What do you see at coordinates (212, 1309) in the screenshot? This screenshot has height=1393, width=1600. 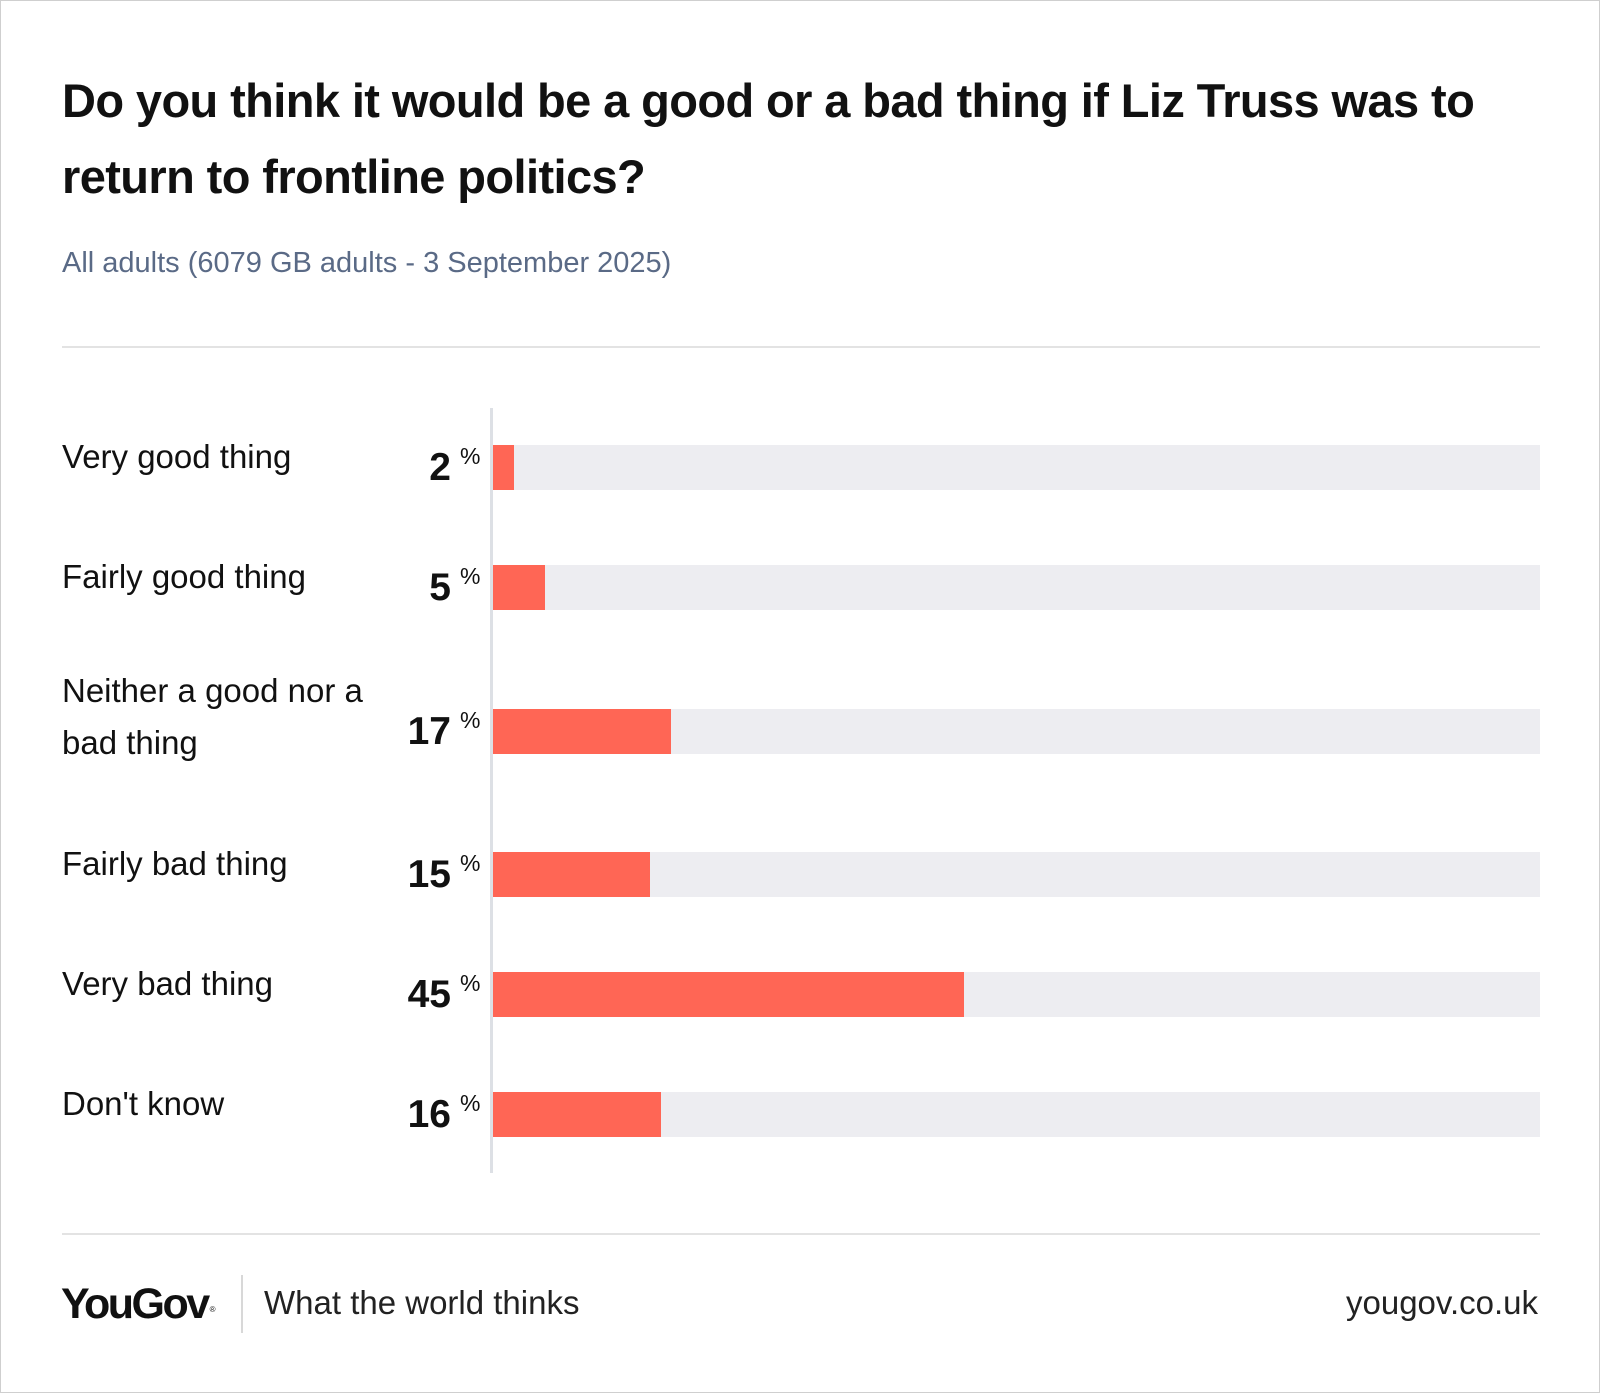 I see `logo-registered-mark: ®` at bounding box center [212, 1309].